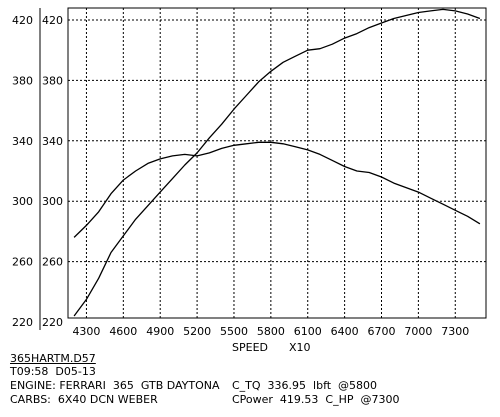  Describe the element at coordinates (53, 358) in the screenshot. I see `file-title: 365HARTM.D57` at that location.